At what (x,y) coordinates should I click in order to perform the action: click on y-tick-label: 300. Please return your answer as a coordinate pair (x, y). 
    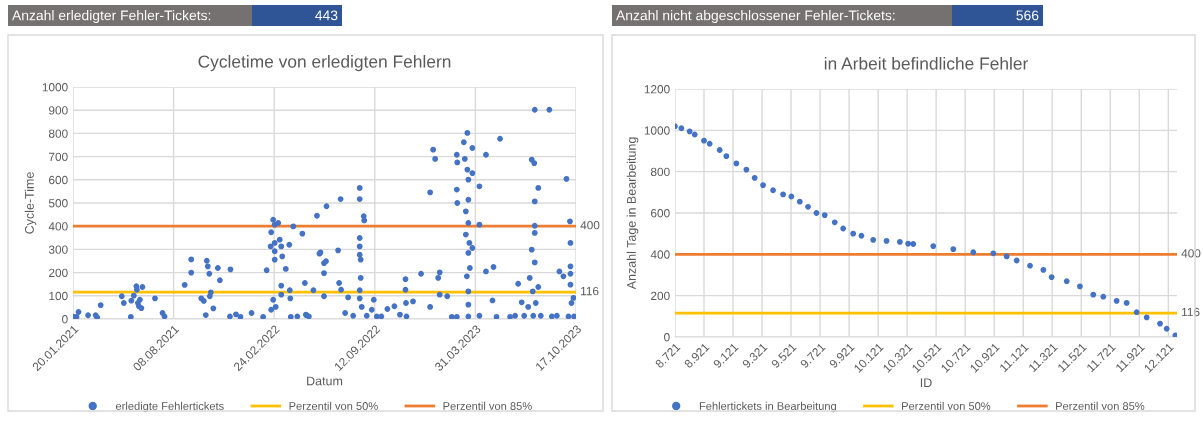
    Looking at the image, I should click on (58, 249).